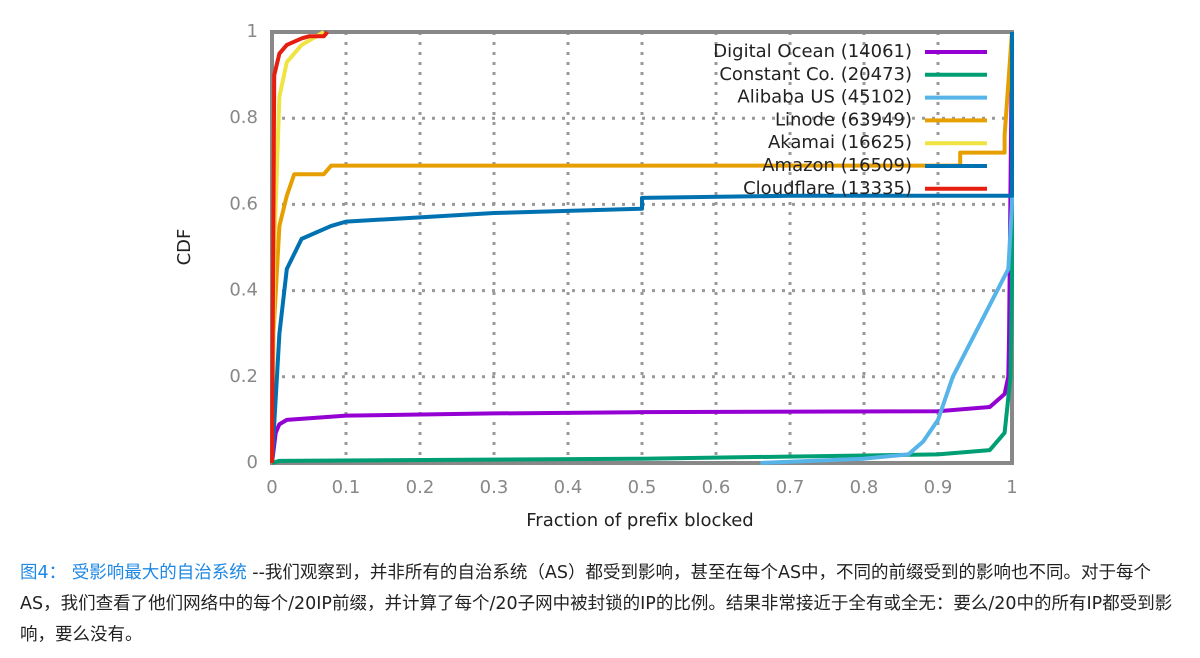 The height and width of the screenshot is (658, 1200). I want to click on caption-label: 图4： 受影响最大的自治系统, so click(133, 573).